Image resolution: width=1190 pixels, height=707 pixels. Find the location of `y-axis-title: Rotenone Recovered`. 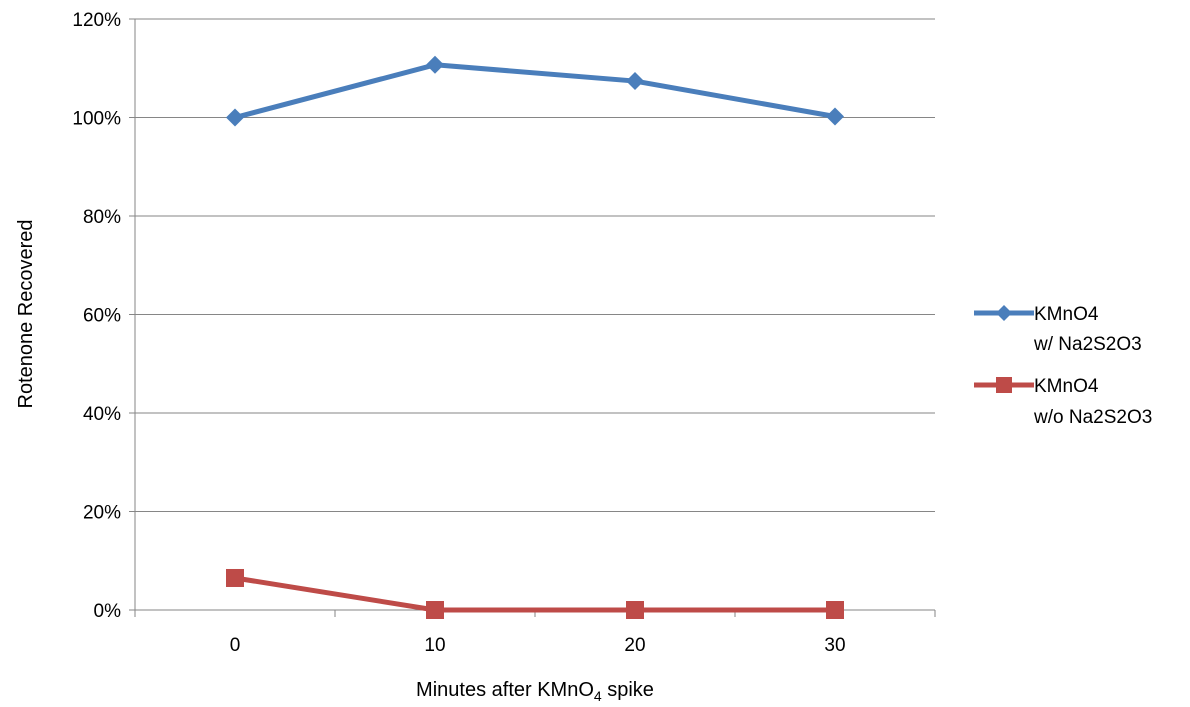

y-axis-title: Rotenone Recovered is located at coordinates (26, 313).